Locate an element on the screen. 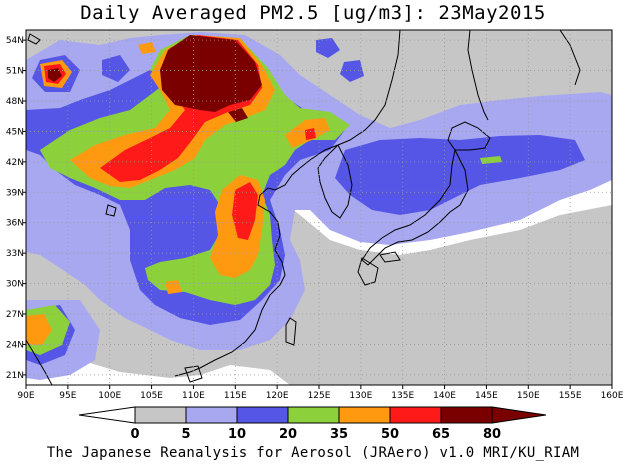 Image resolution: width=626 pixels, height=466 pixels. coastline-india is located at coordinates (39, 362).